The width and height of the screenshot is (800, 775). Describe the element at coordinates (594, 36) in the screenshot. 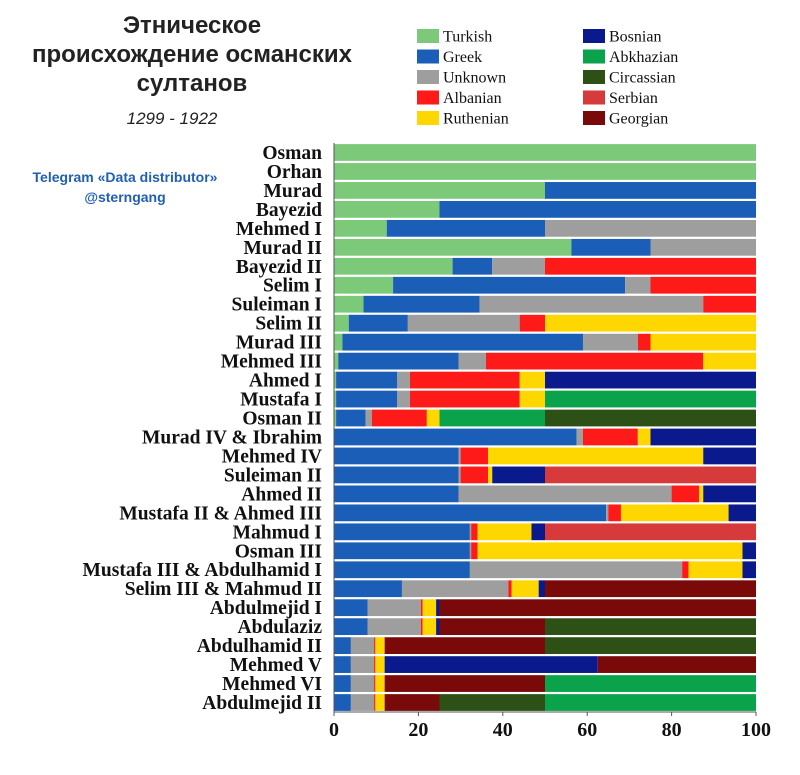

I see `legend-swatch-bosnian` at that location.